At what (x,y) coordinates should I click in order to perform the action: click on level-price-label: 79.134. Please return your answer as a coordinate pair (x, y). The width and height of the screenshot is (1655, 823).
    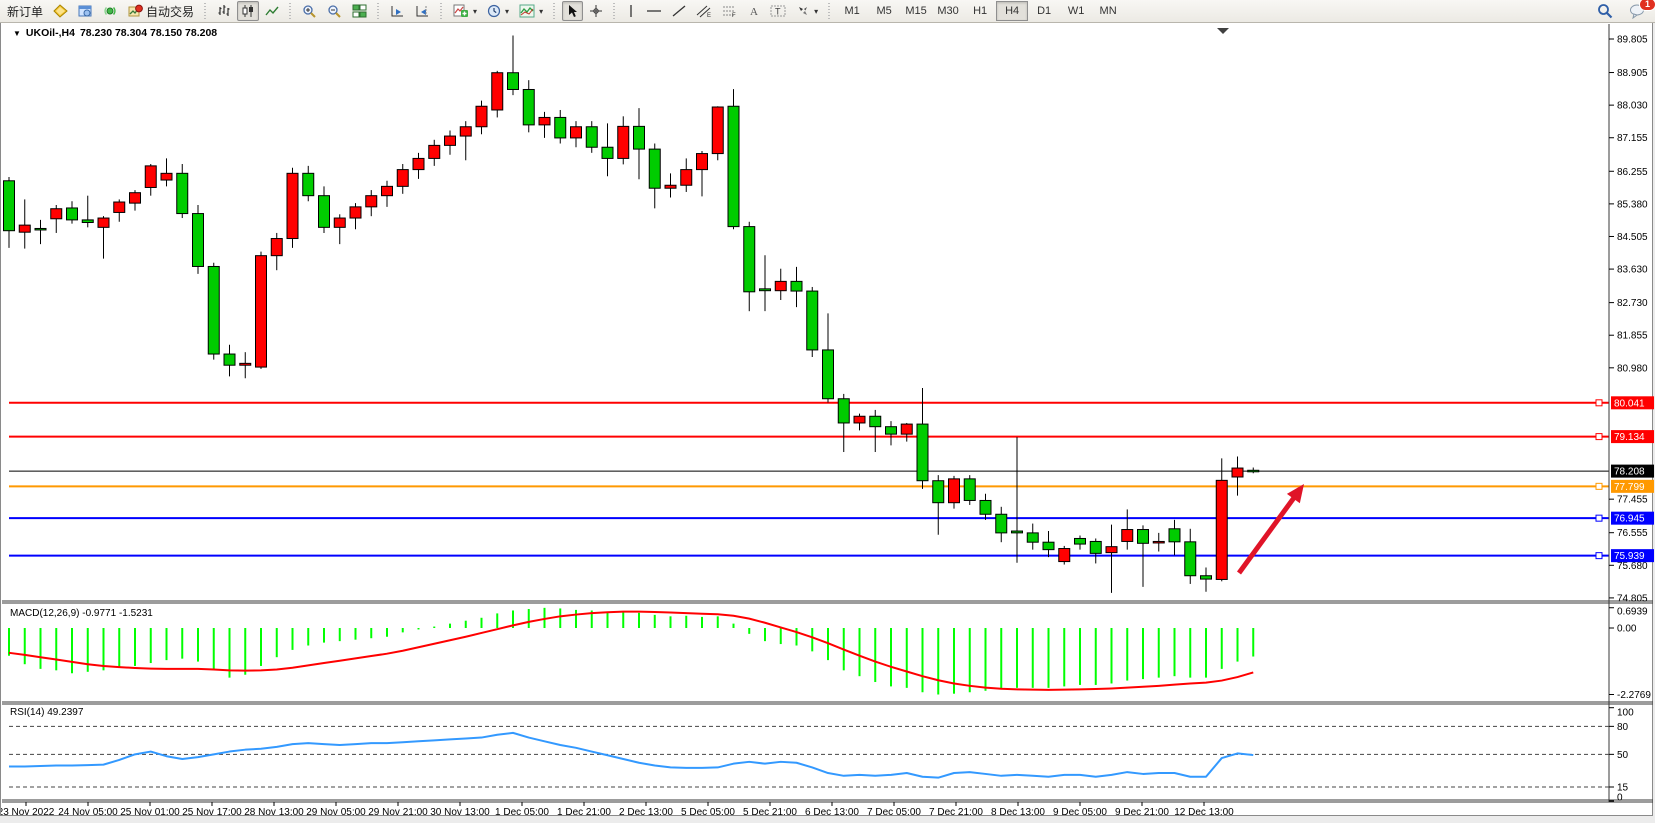
    Looking at the image, I should click on (1629, 437).